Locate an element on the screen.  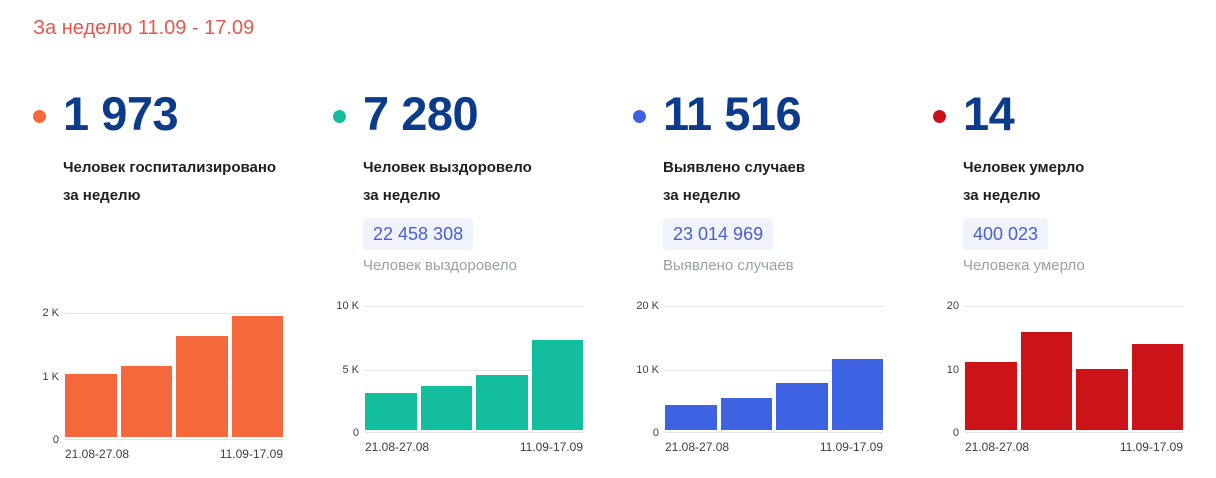
card-head: 7 280 is located at coordinates (483, 114).